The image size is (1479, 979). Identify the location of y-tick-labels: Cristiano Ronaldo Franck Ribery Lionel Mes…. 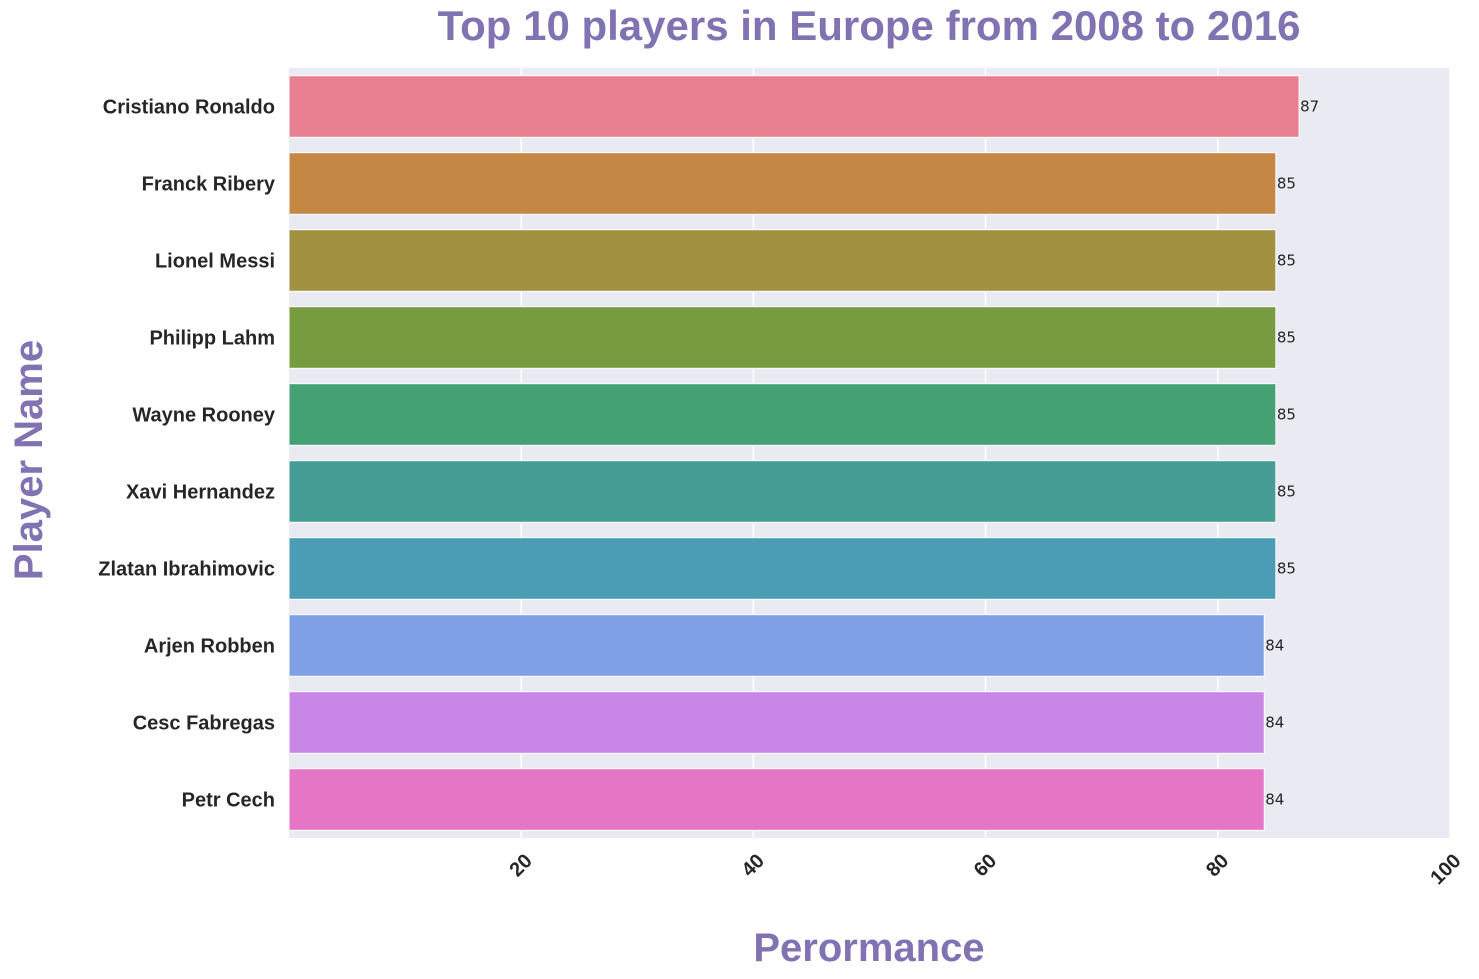
(187, 454).